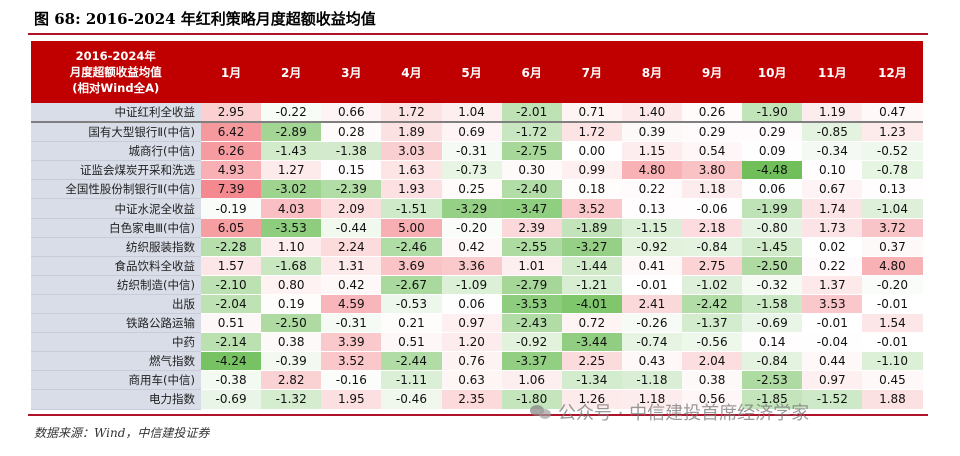 This screenshot has width=960, height=456. Describe the element at coordinates (291, 247) in the screenshot. I see `value-cell: 1.10` at that location.